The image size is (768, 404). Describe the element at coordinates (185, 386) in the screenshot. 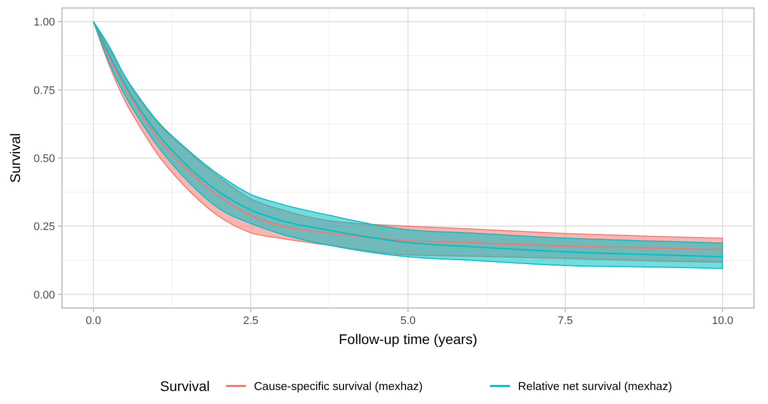

I see `legend-title: Survival` at that location.